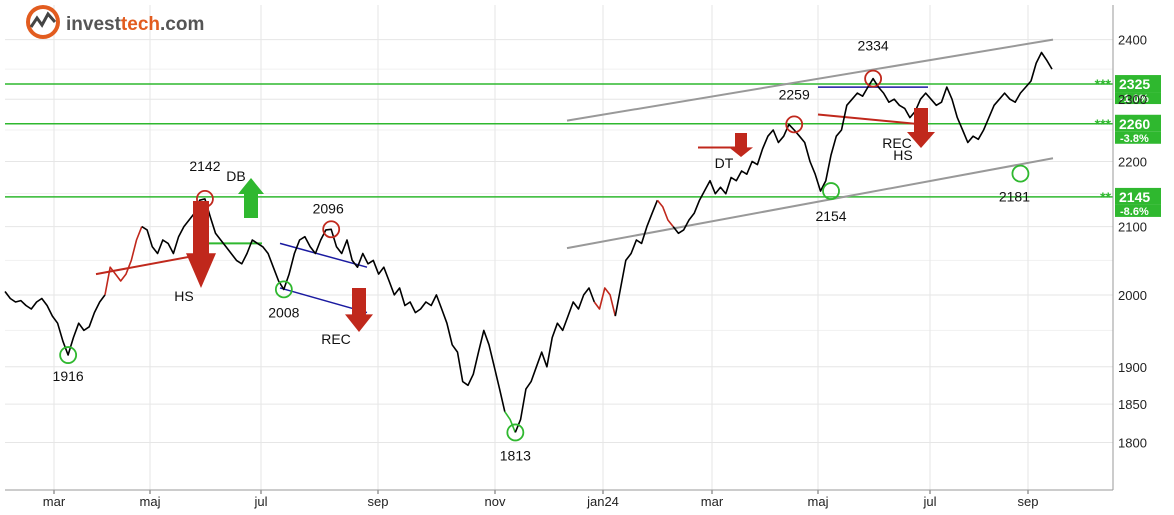  Describe the element at coordinates (724, 163) in the screenshot. I see `pattern-label: DT` at that location.